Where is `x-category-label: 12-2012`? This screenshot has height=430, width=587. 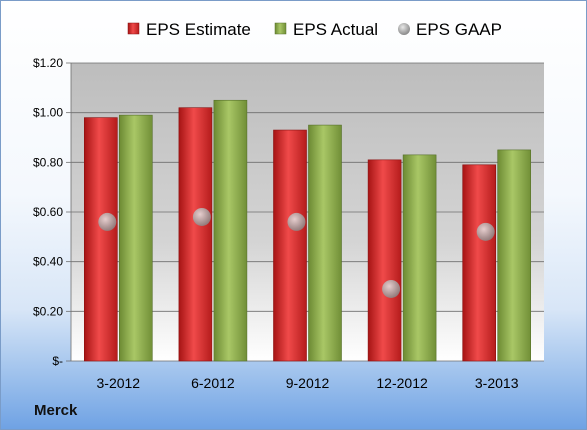
x-category-label: 12-2012 is located at coordinates (402, 383).